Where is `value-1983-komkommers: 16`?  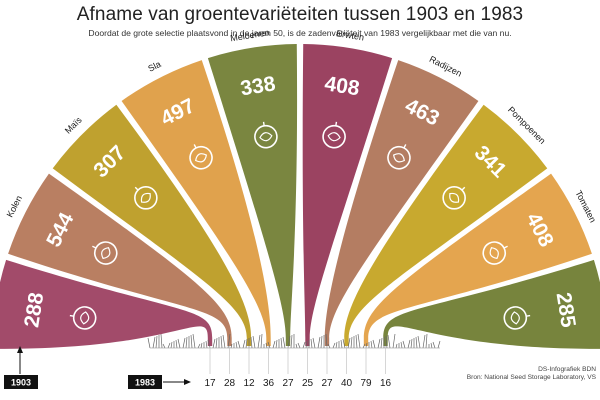
value-1983-komkommers: 16 is located at coordinates (386, 383).